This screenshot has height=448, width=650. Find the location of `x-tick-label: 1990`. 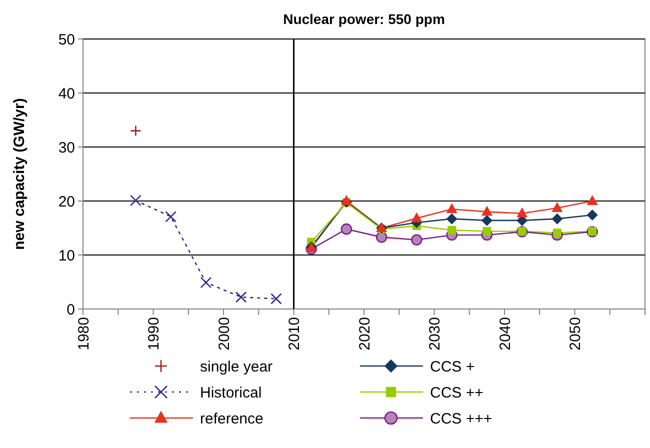

x-tick-label: 1990 is located at coordinates (154, 333).